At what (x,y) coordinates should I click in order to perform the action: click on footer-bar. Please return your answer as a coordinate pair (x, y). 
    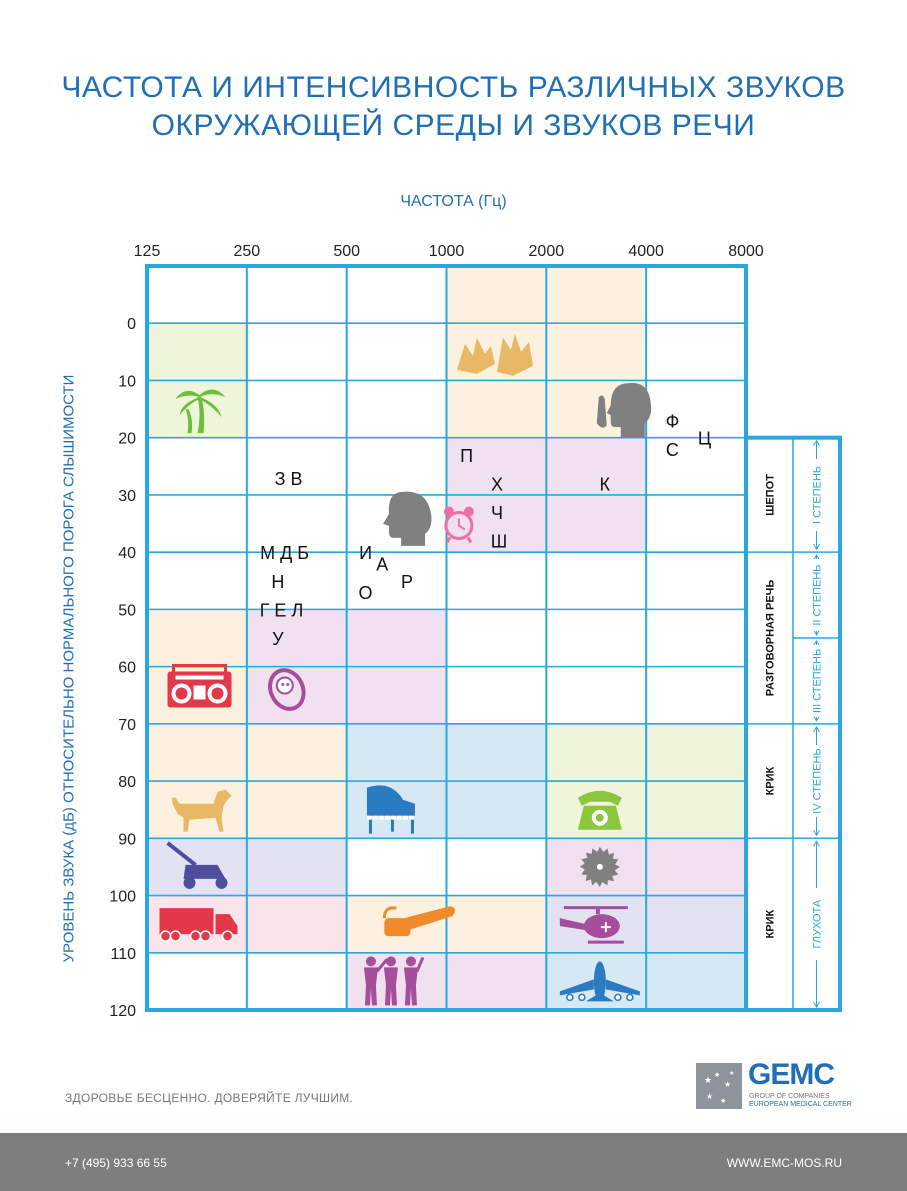
    Looking at the image, I should click on (453, 1162).